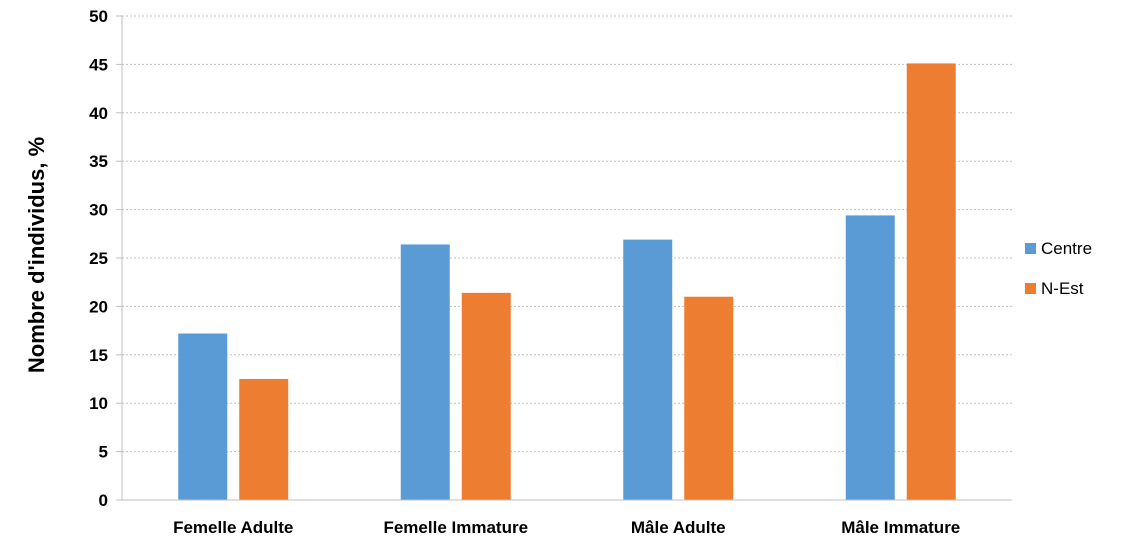 Image resolution: width=1141 pixels, height=544 pixels. I want to click on y-tick-label: 5, so click(103, 452).